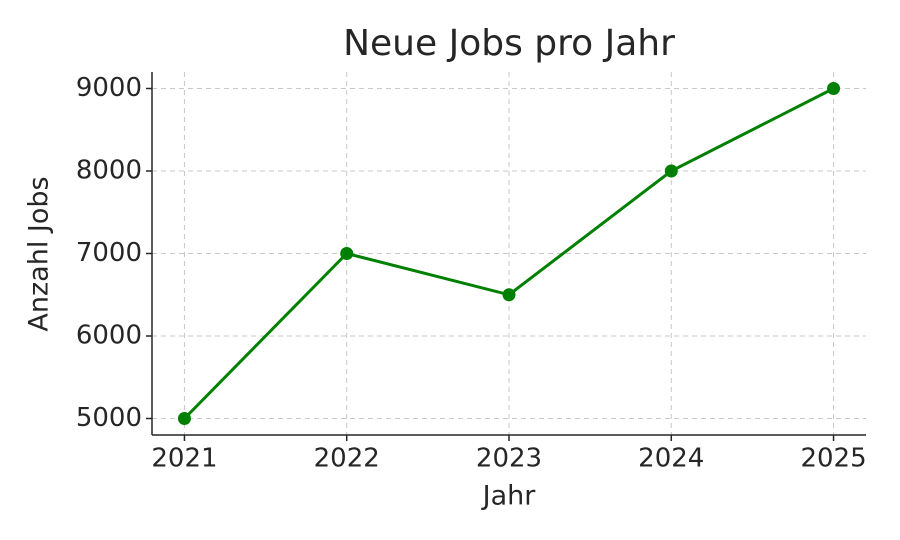 This screenshot has width=900, height=540. I want to click on y-tick-label: 7000, so click(109, 253).